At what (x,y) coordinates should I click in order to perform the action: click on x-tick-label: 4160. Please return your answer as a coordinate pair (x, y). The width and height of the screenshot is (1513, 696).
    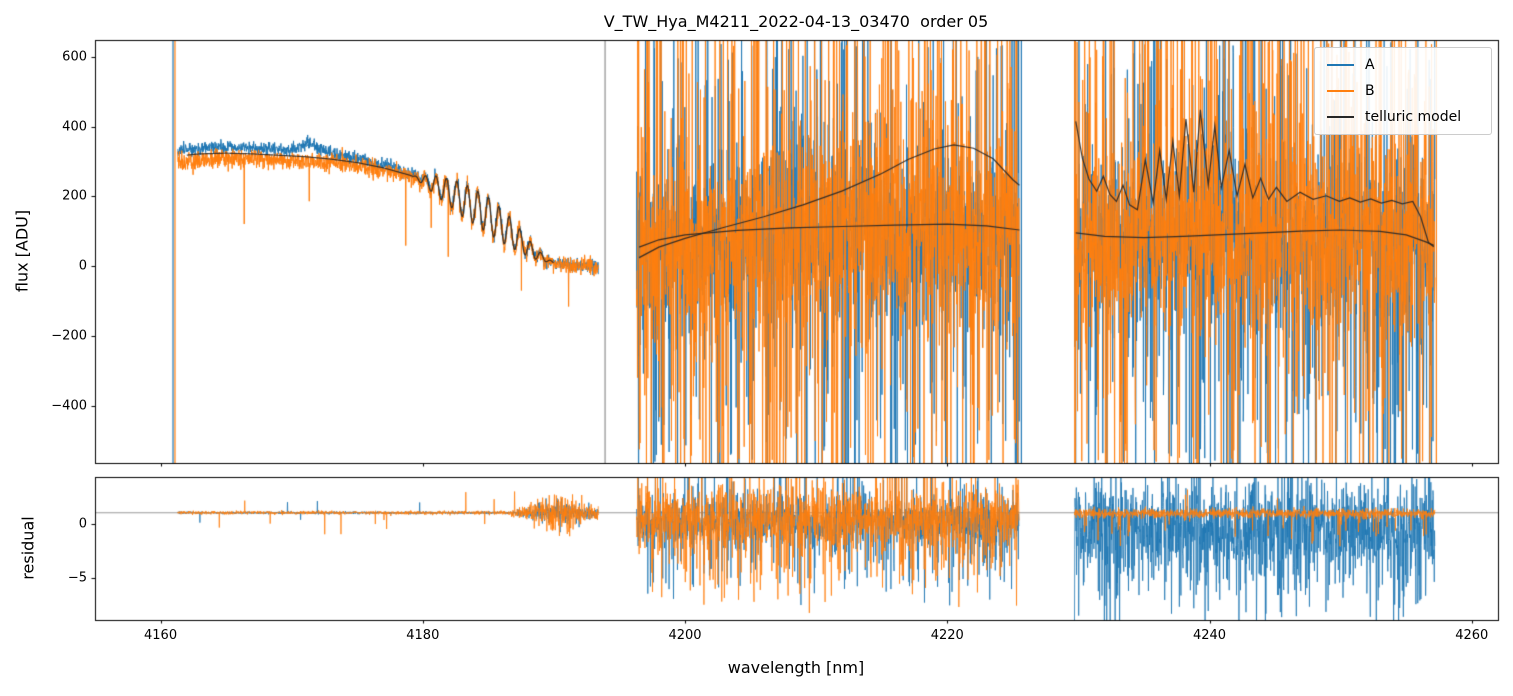
    Looking at the image, I should click on (161, 635).